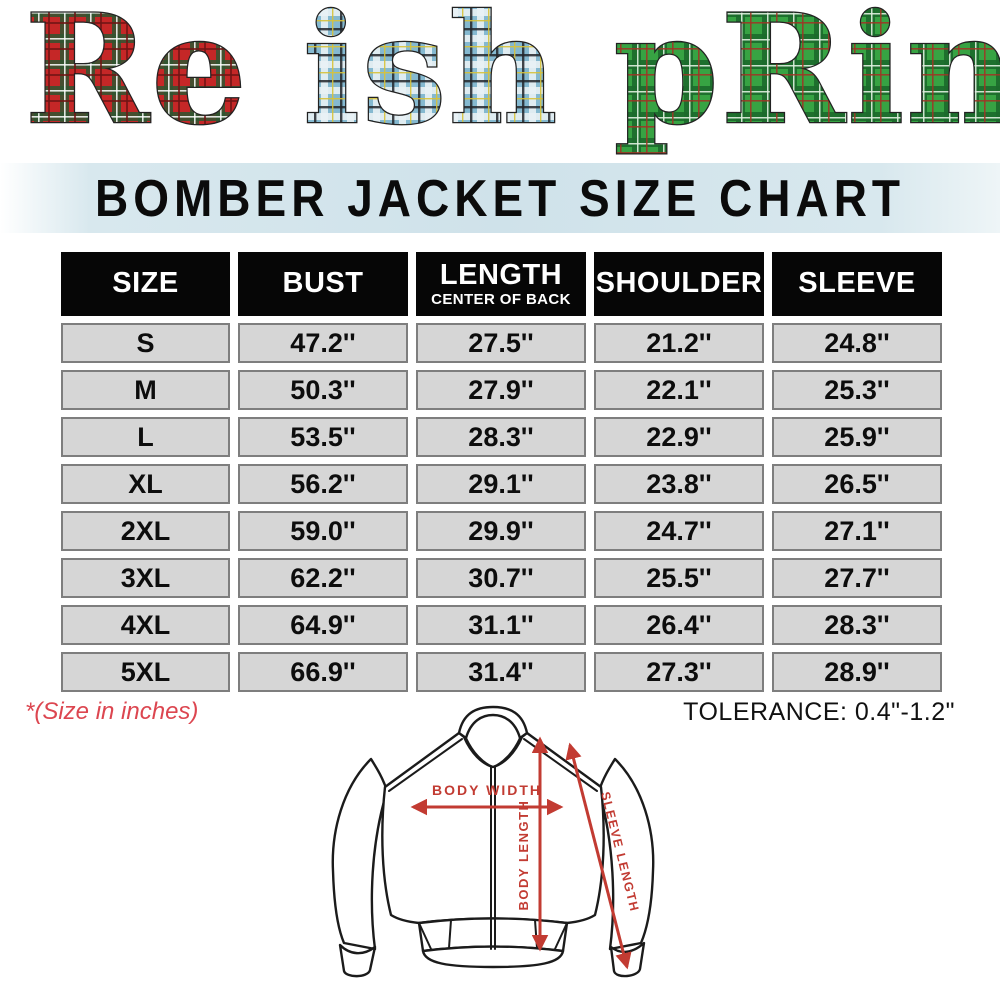 This screenshot has width=1000, height=1000. I want to click on table-cell: 56.2'', so click(323, 484).